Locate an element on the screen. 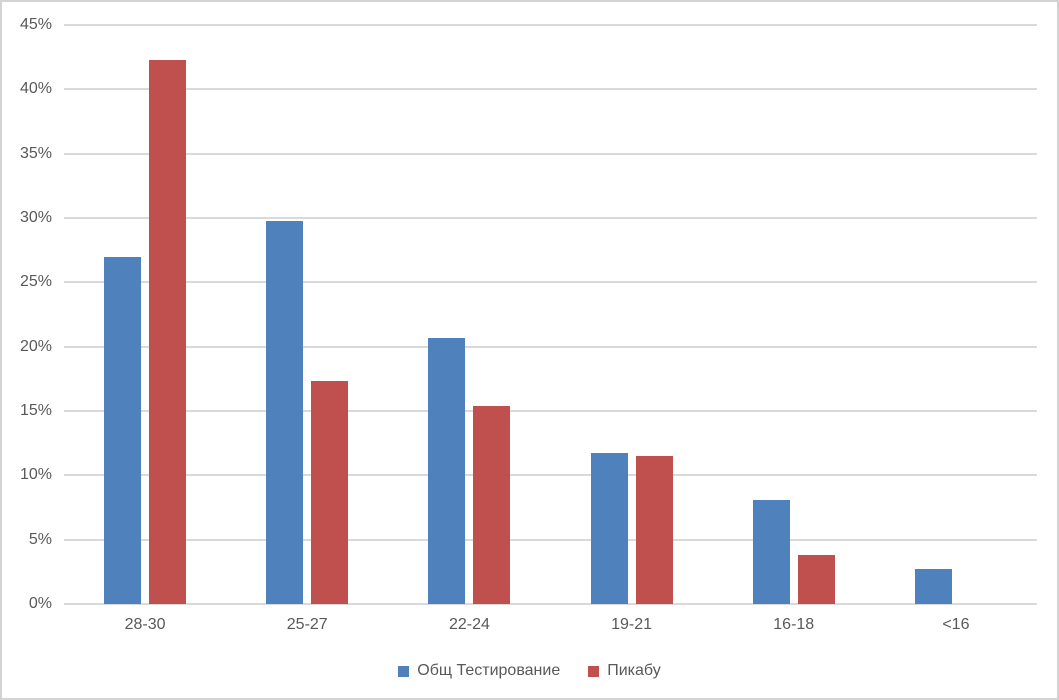 This screenshot has width=1059, height=700. legend-swatch-blue is located at coordinates (404, 671).